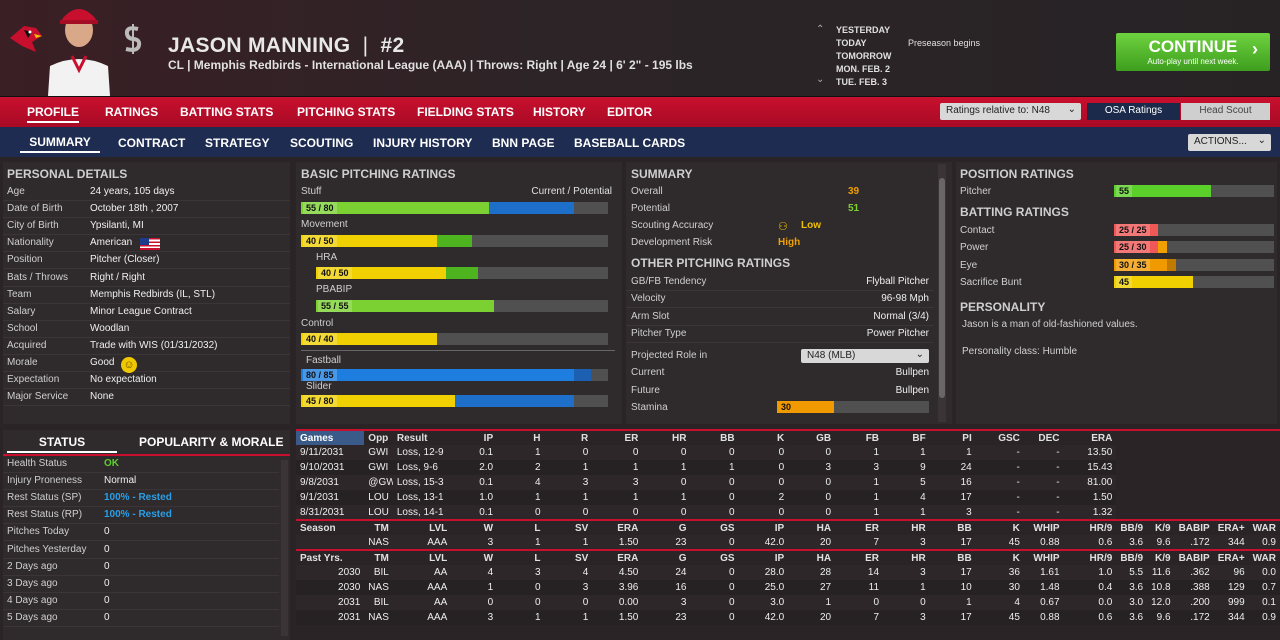 The image size is (1280, 640). Describe the element at coordinates (1090, 527) in the screenshot. I see `season-header: HR/9` at that location.